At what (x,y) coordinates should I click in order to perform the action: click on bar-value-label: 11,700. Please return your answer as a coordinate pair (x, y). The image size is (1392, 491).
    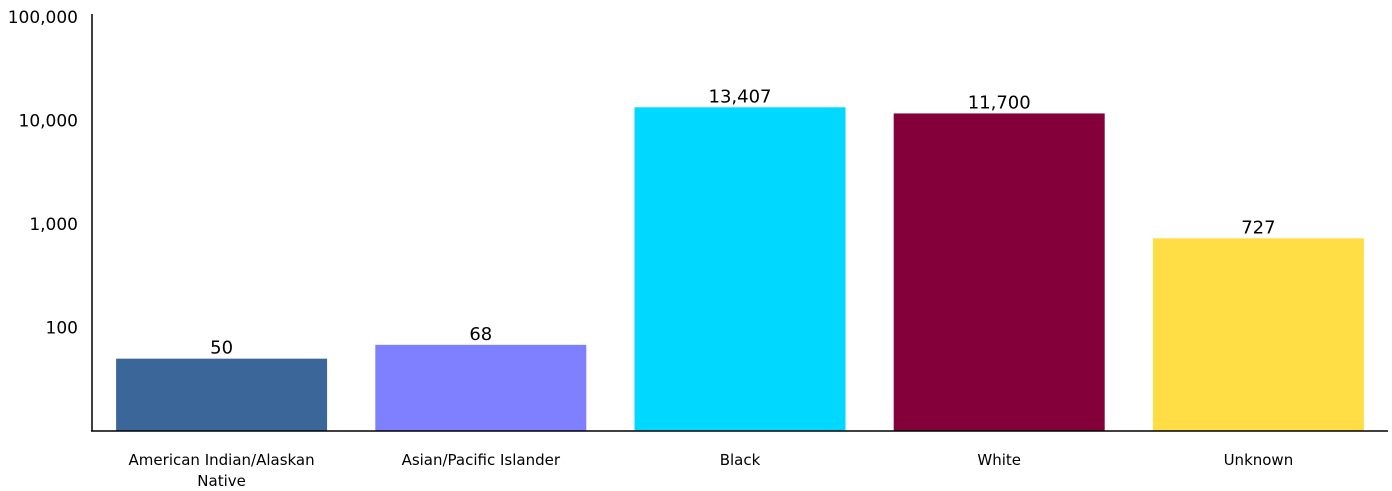
    Looking at the image, I should click on (999, 102).